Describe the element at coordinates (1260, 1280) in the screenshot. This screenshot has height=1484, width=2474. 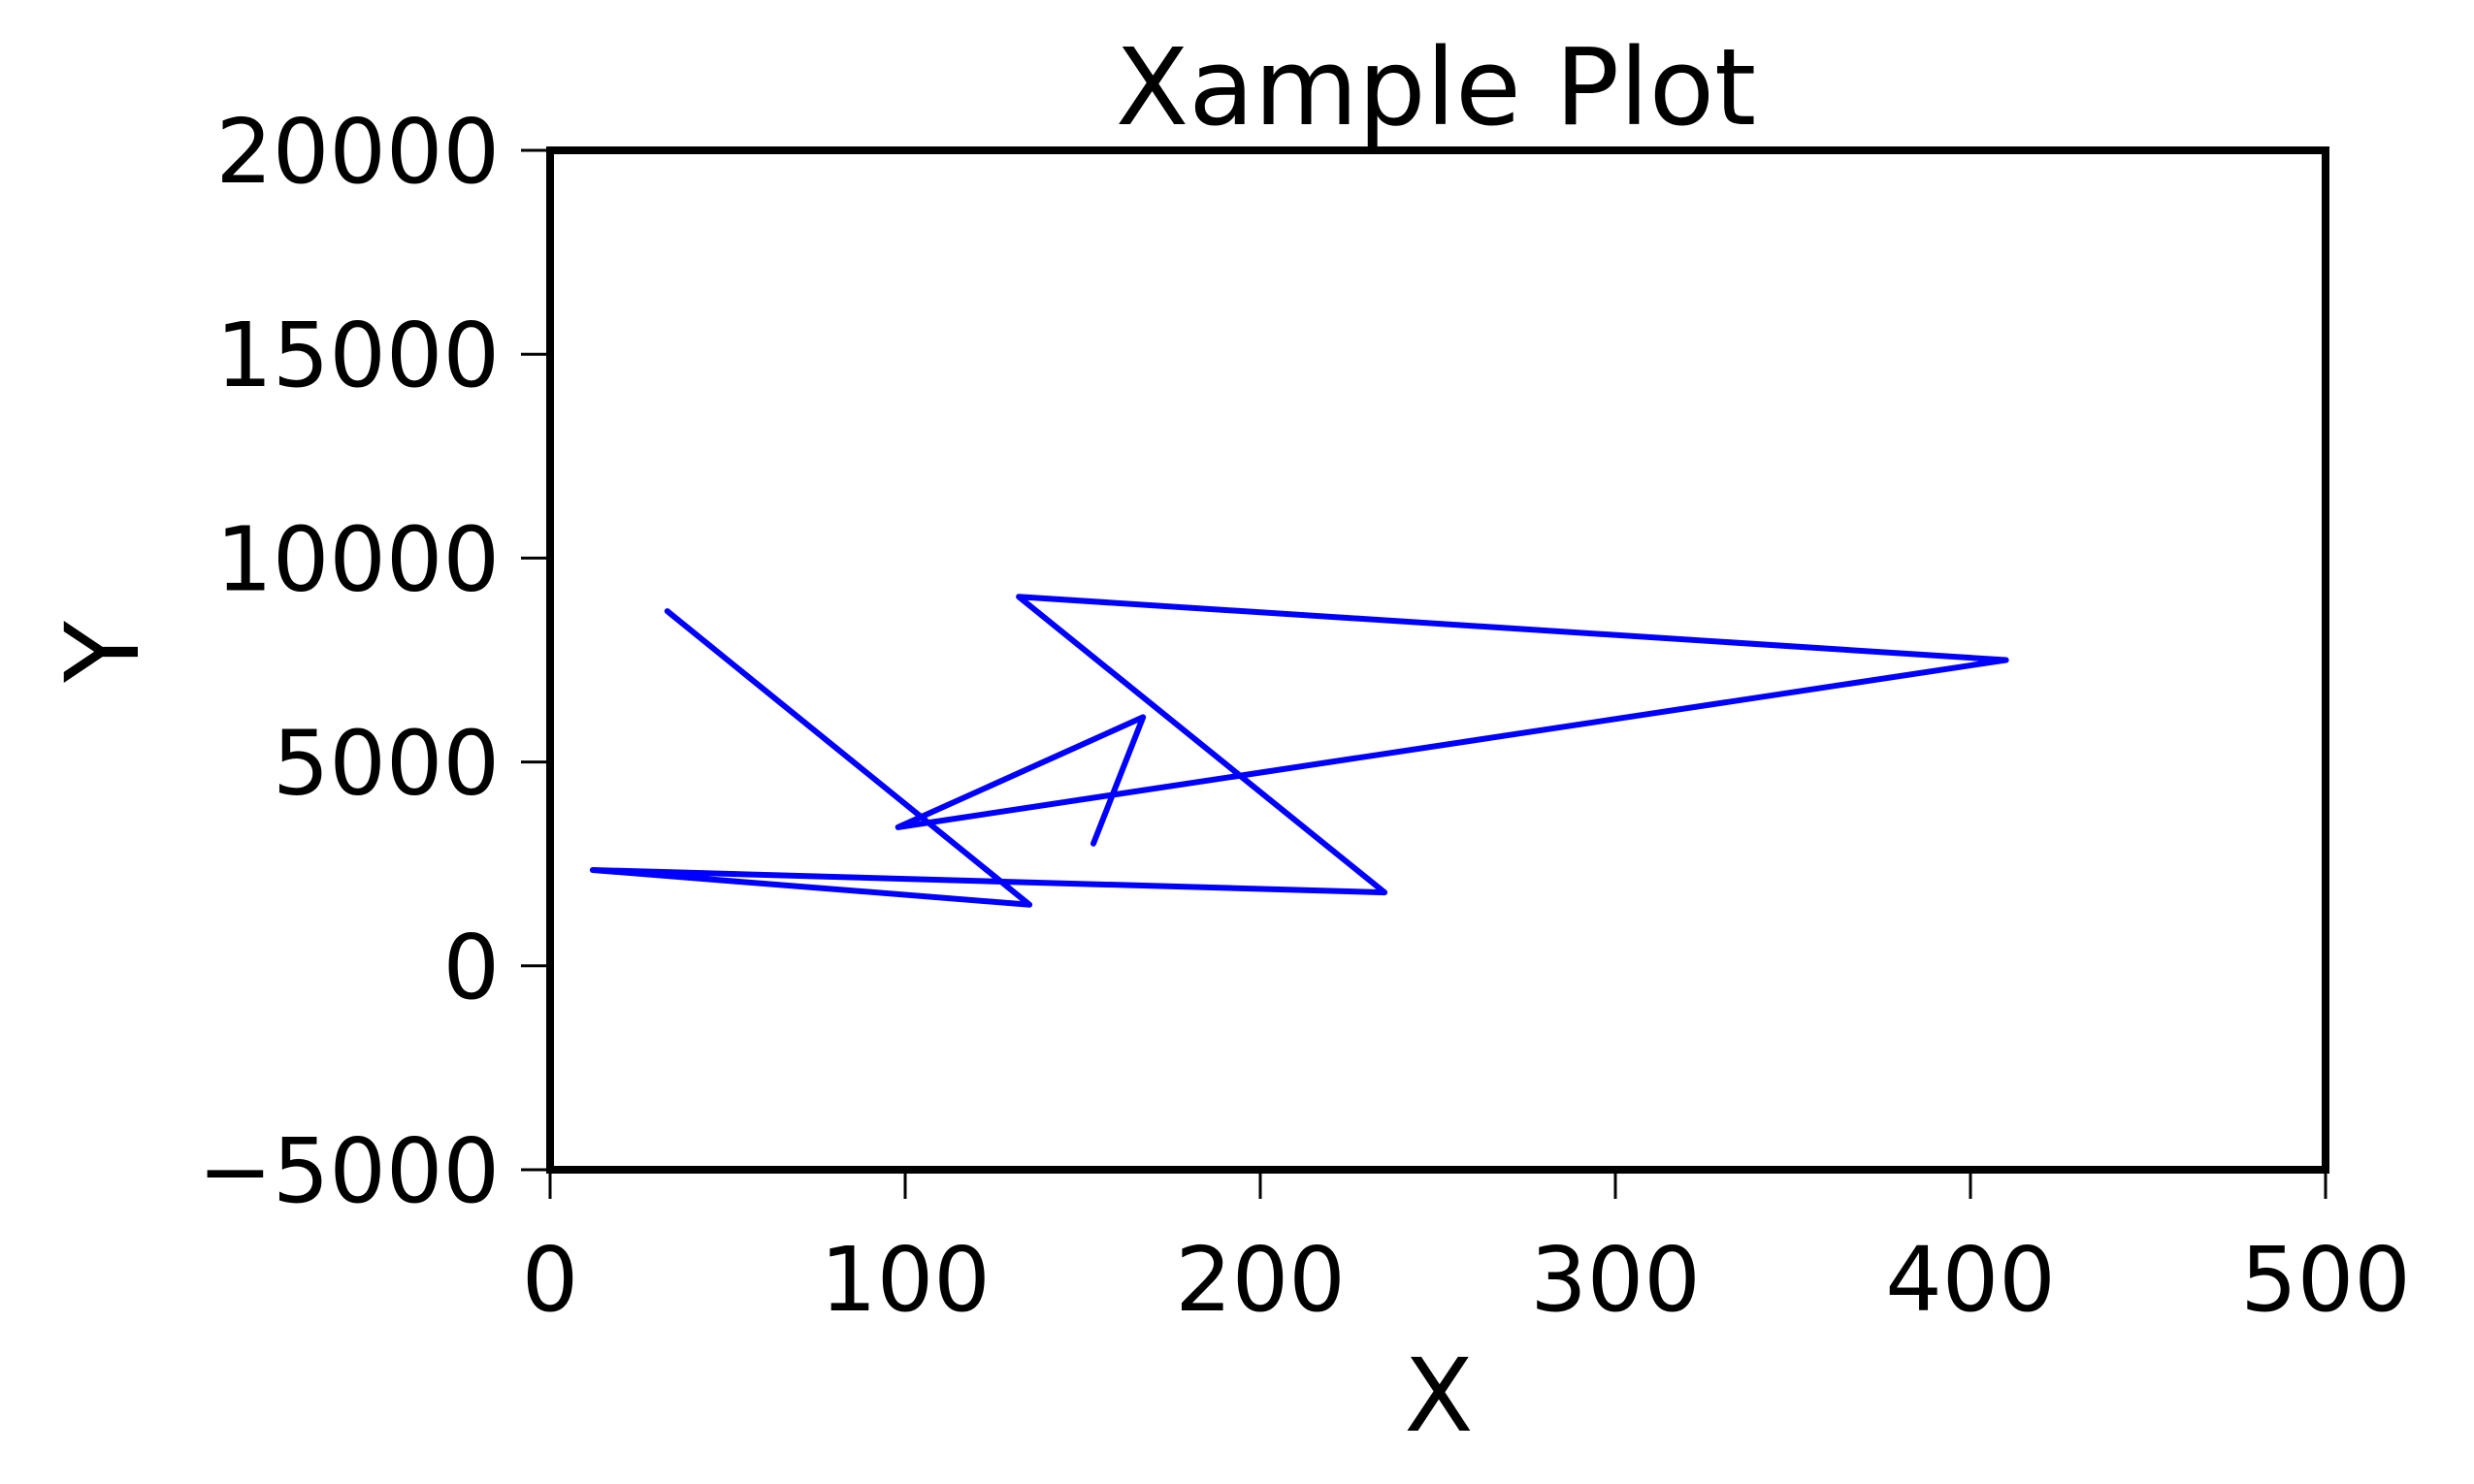
I see `x-tick-label: 200` at that location.